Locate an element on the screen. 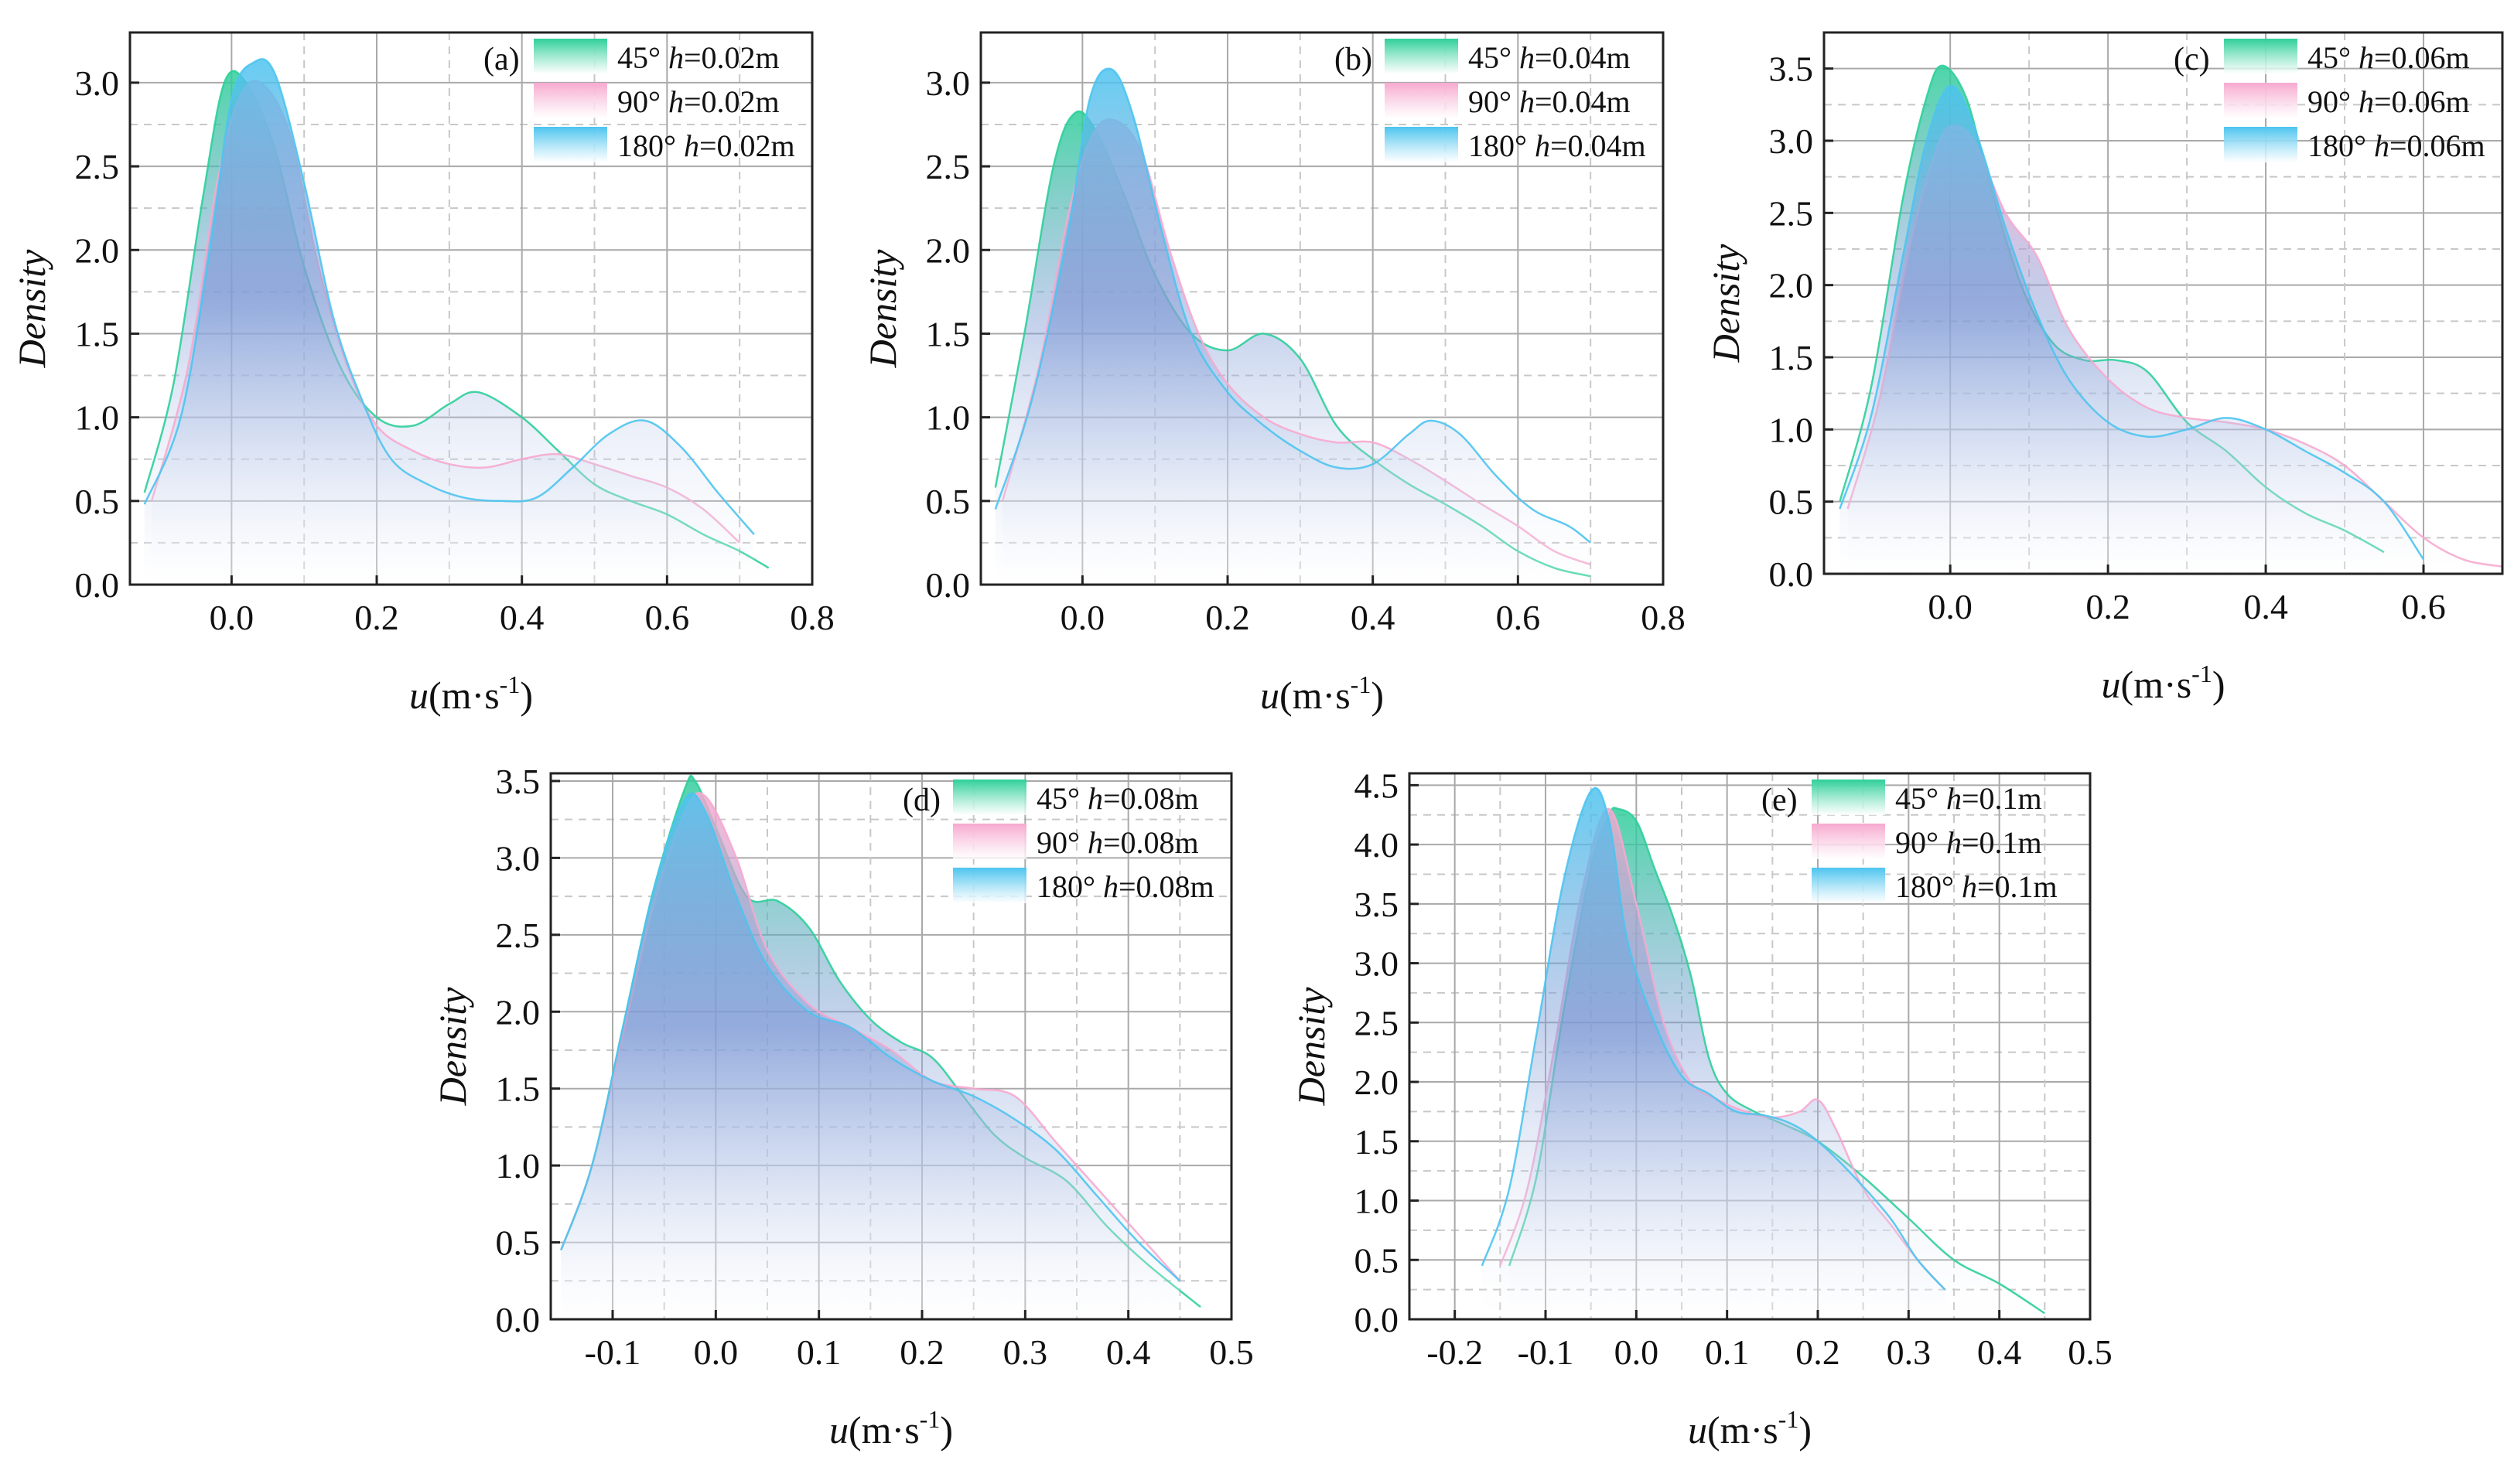  legend: (b) 45° h=0.04m 90° h=0.04m 180° h=0.04m is located at coordinates (1490, 101).